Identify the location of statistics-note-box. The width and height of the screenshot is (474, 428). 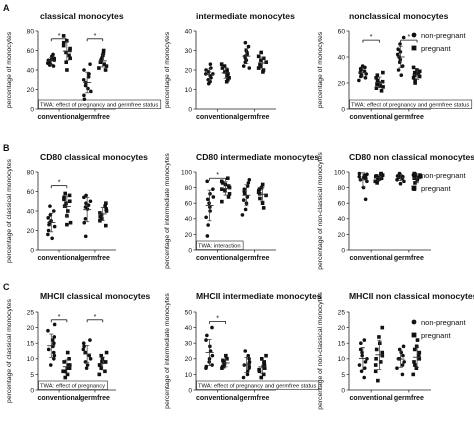
(220, 245).